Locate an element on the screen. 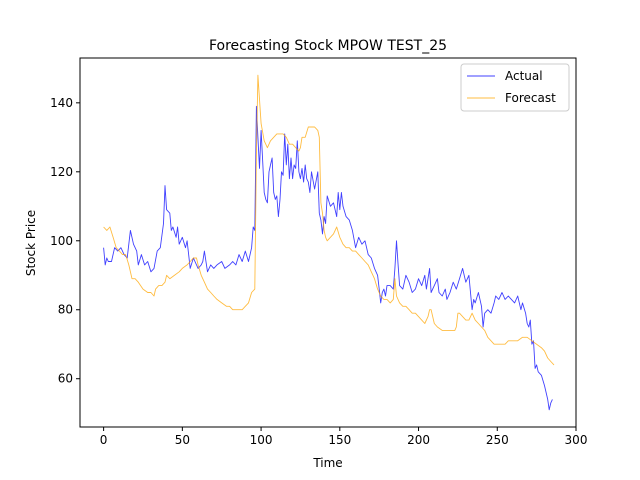  y-axis: 60 80 100 120 140 is located at coordinates (65, 241).